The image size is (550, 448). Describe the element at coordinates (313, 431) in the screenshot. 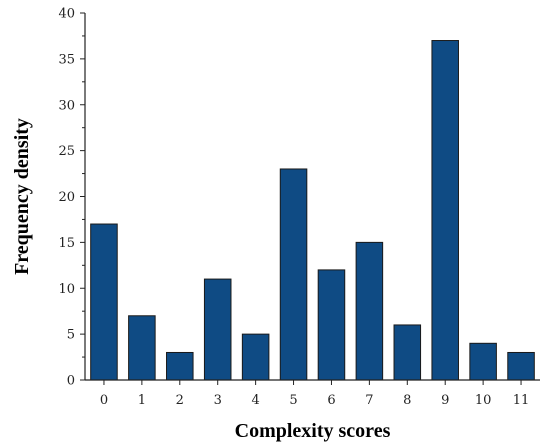

I see `x-axis-title: Complexity scores` at that location.